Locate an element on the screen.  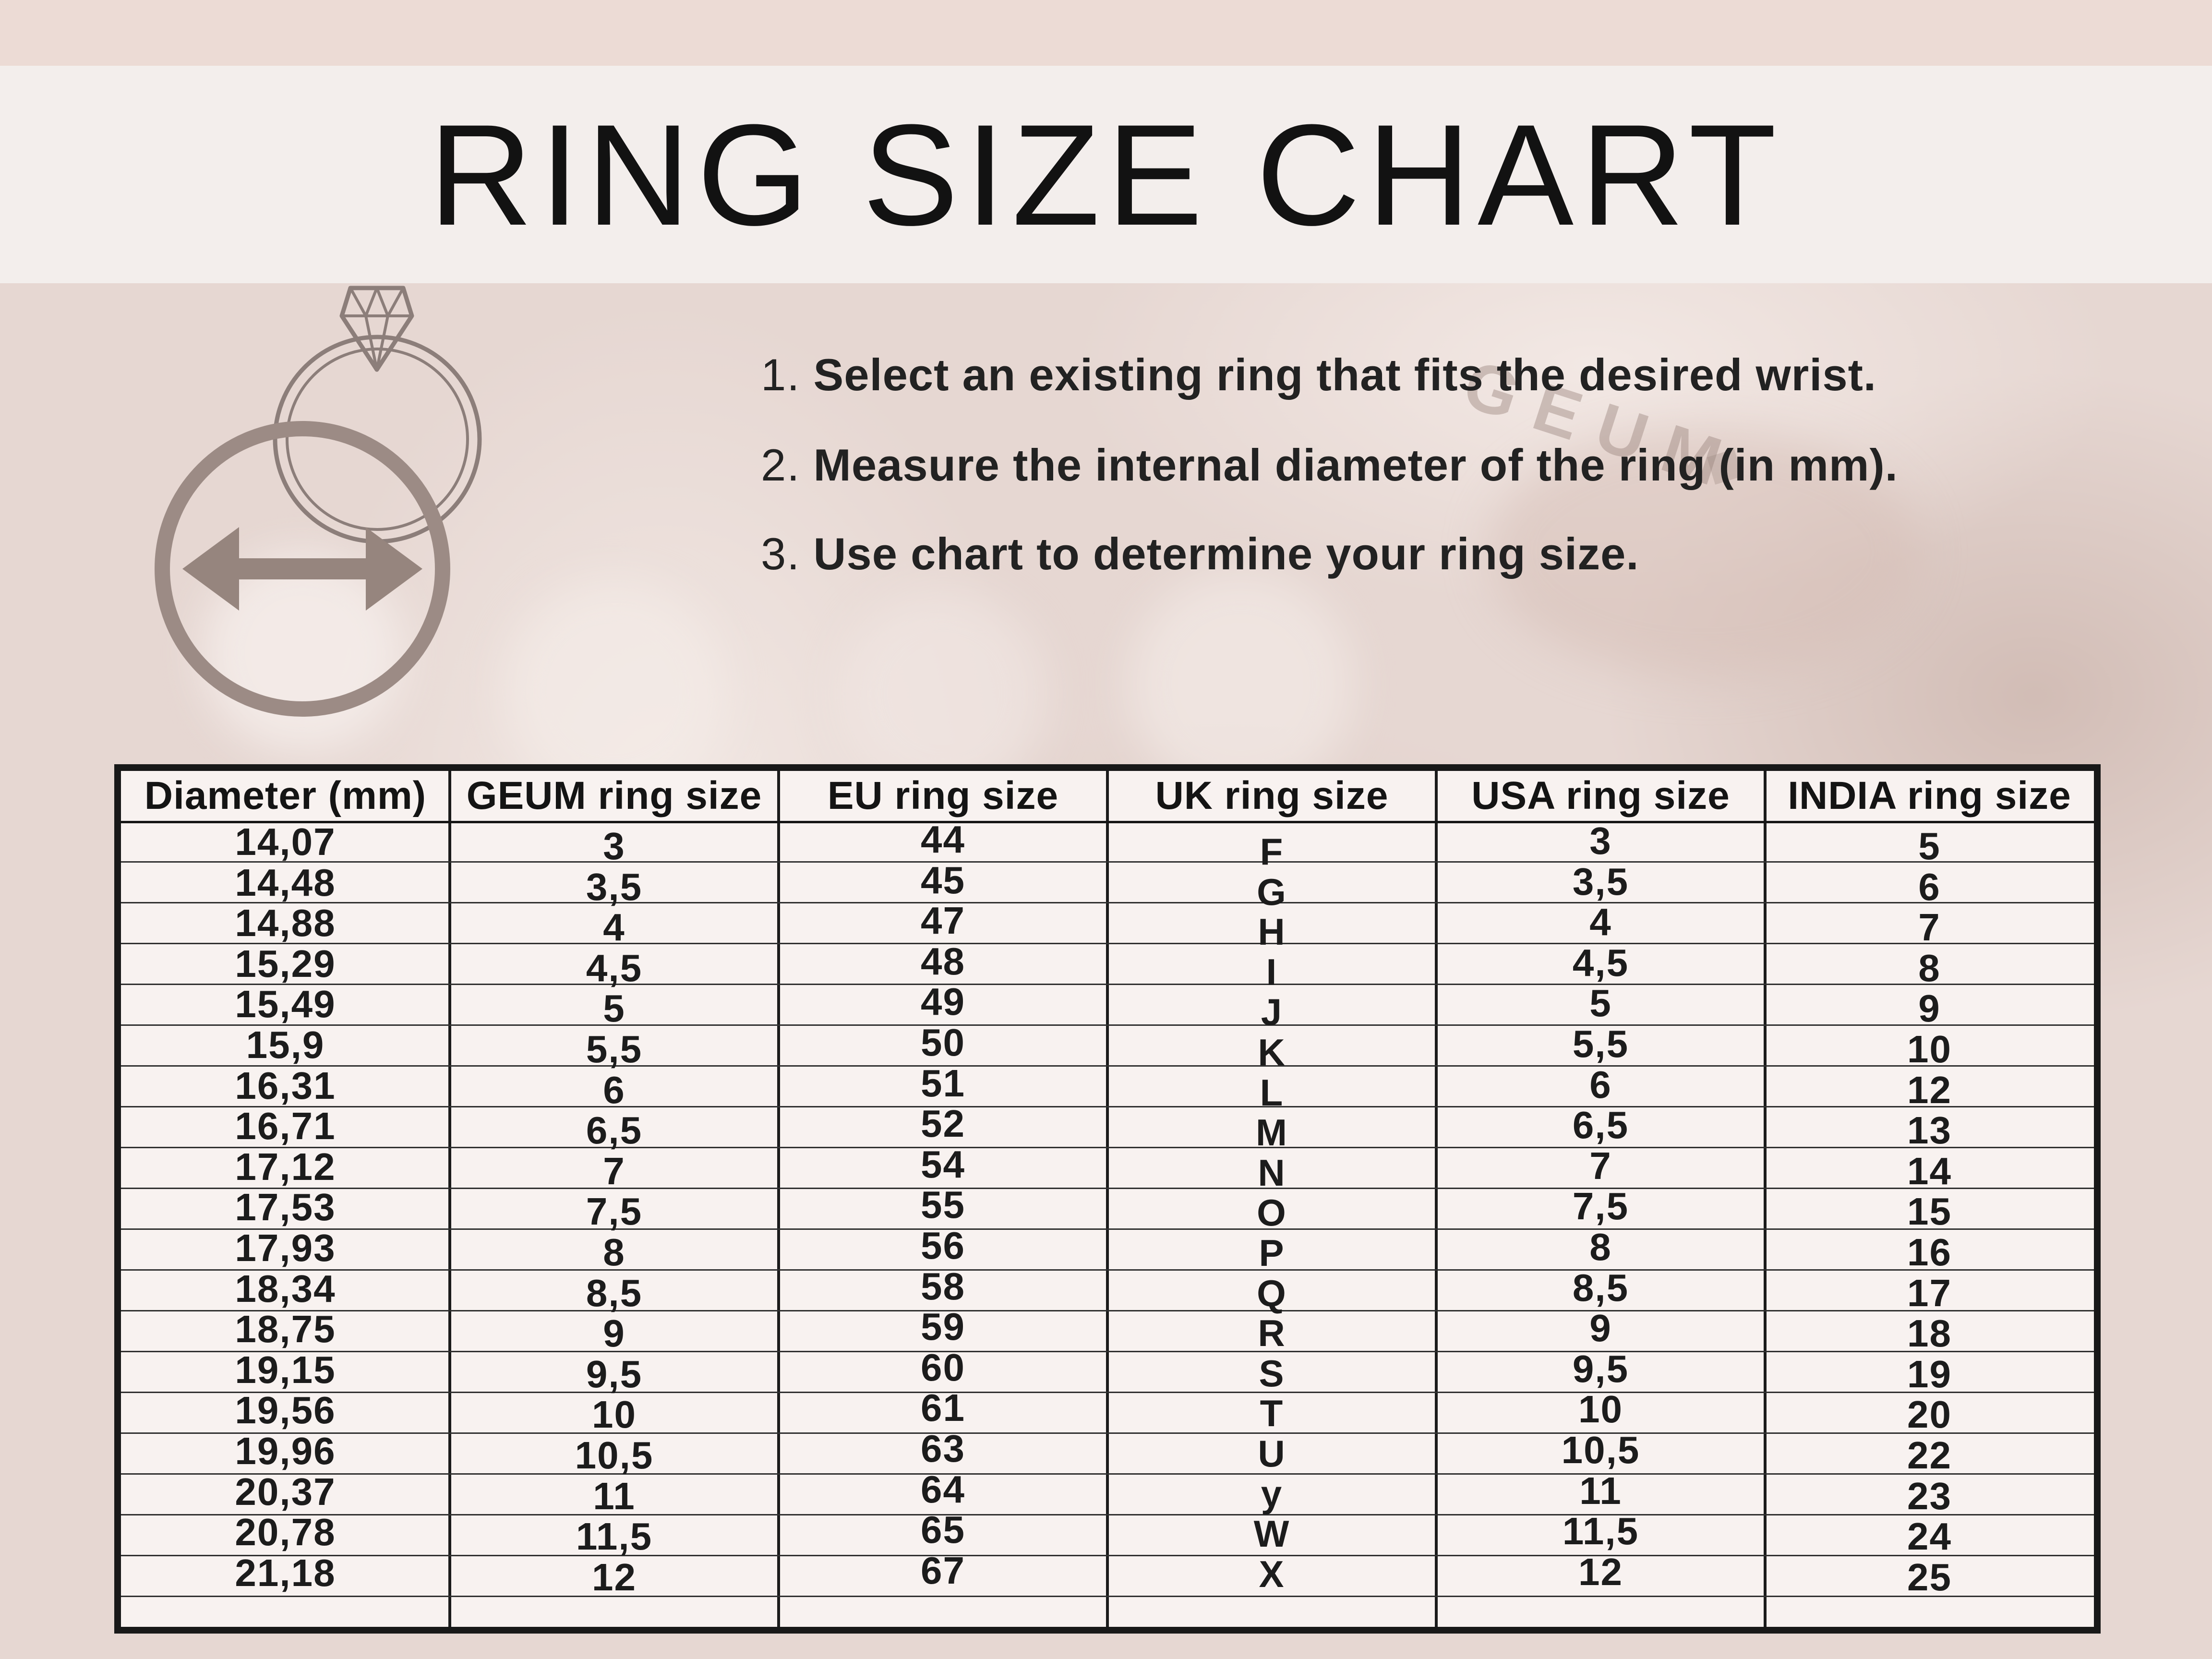
table-cell: 18 is located at coordinates (1930, 1333).